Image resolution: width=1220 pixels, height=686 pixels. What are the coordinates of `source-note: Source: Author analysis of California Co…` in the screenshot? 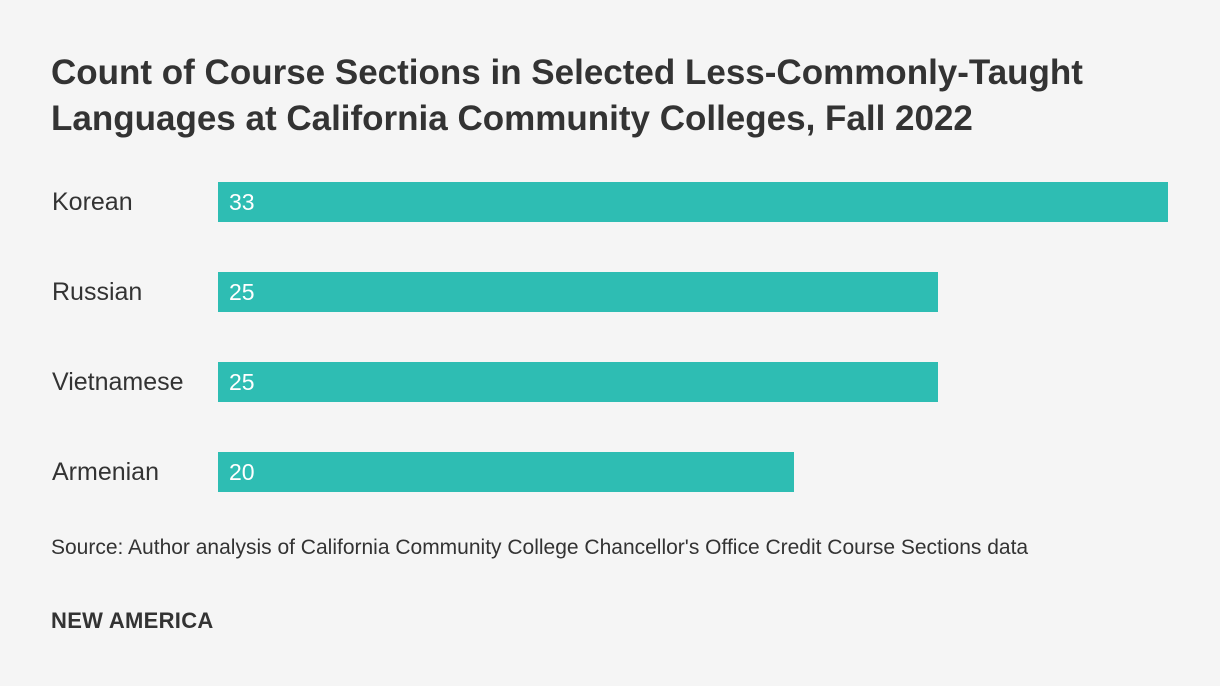 It's located at (540, 547).